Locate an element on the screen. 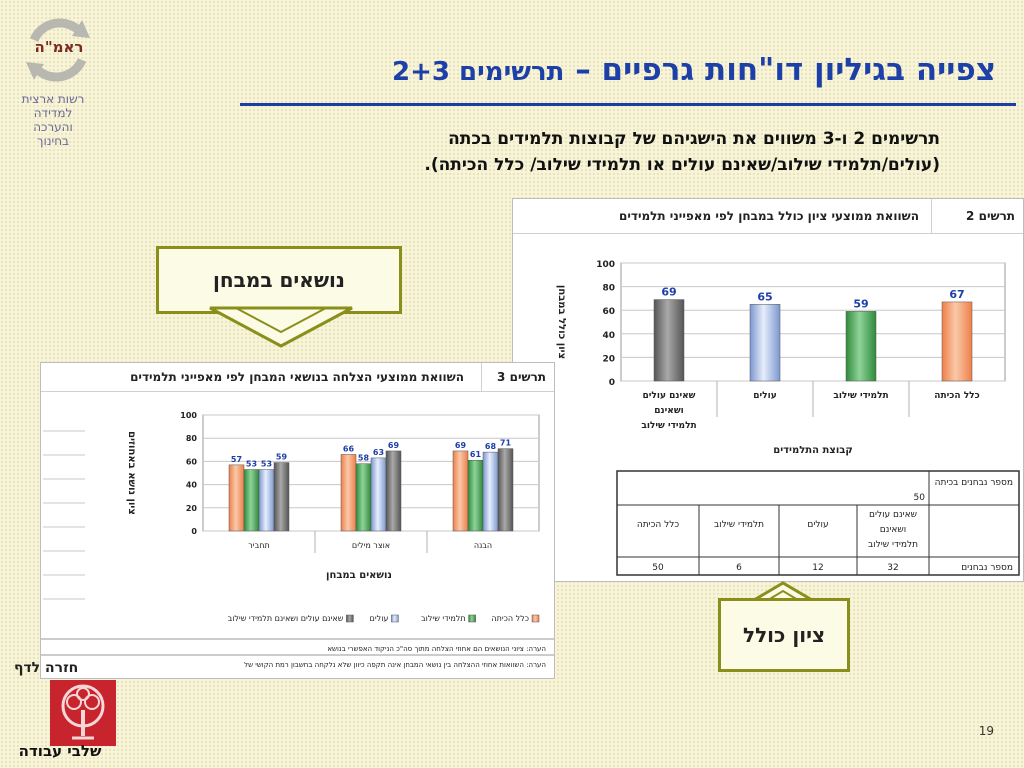 The width and height of the screenshot is (1024, 768). chart2-table-header-label: מספר נבחנים בכיתה is located at coordinates (974, 483).